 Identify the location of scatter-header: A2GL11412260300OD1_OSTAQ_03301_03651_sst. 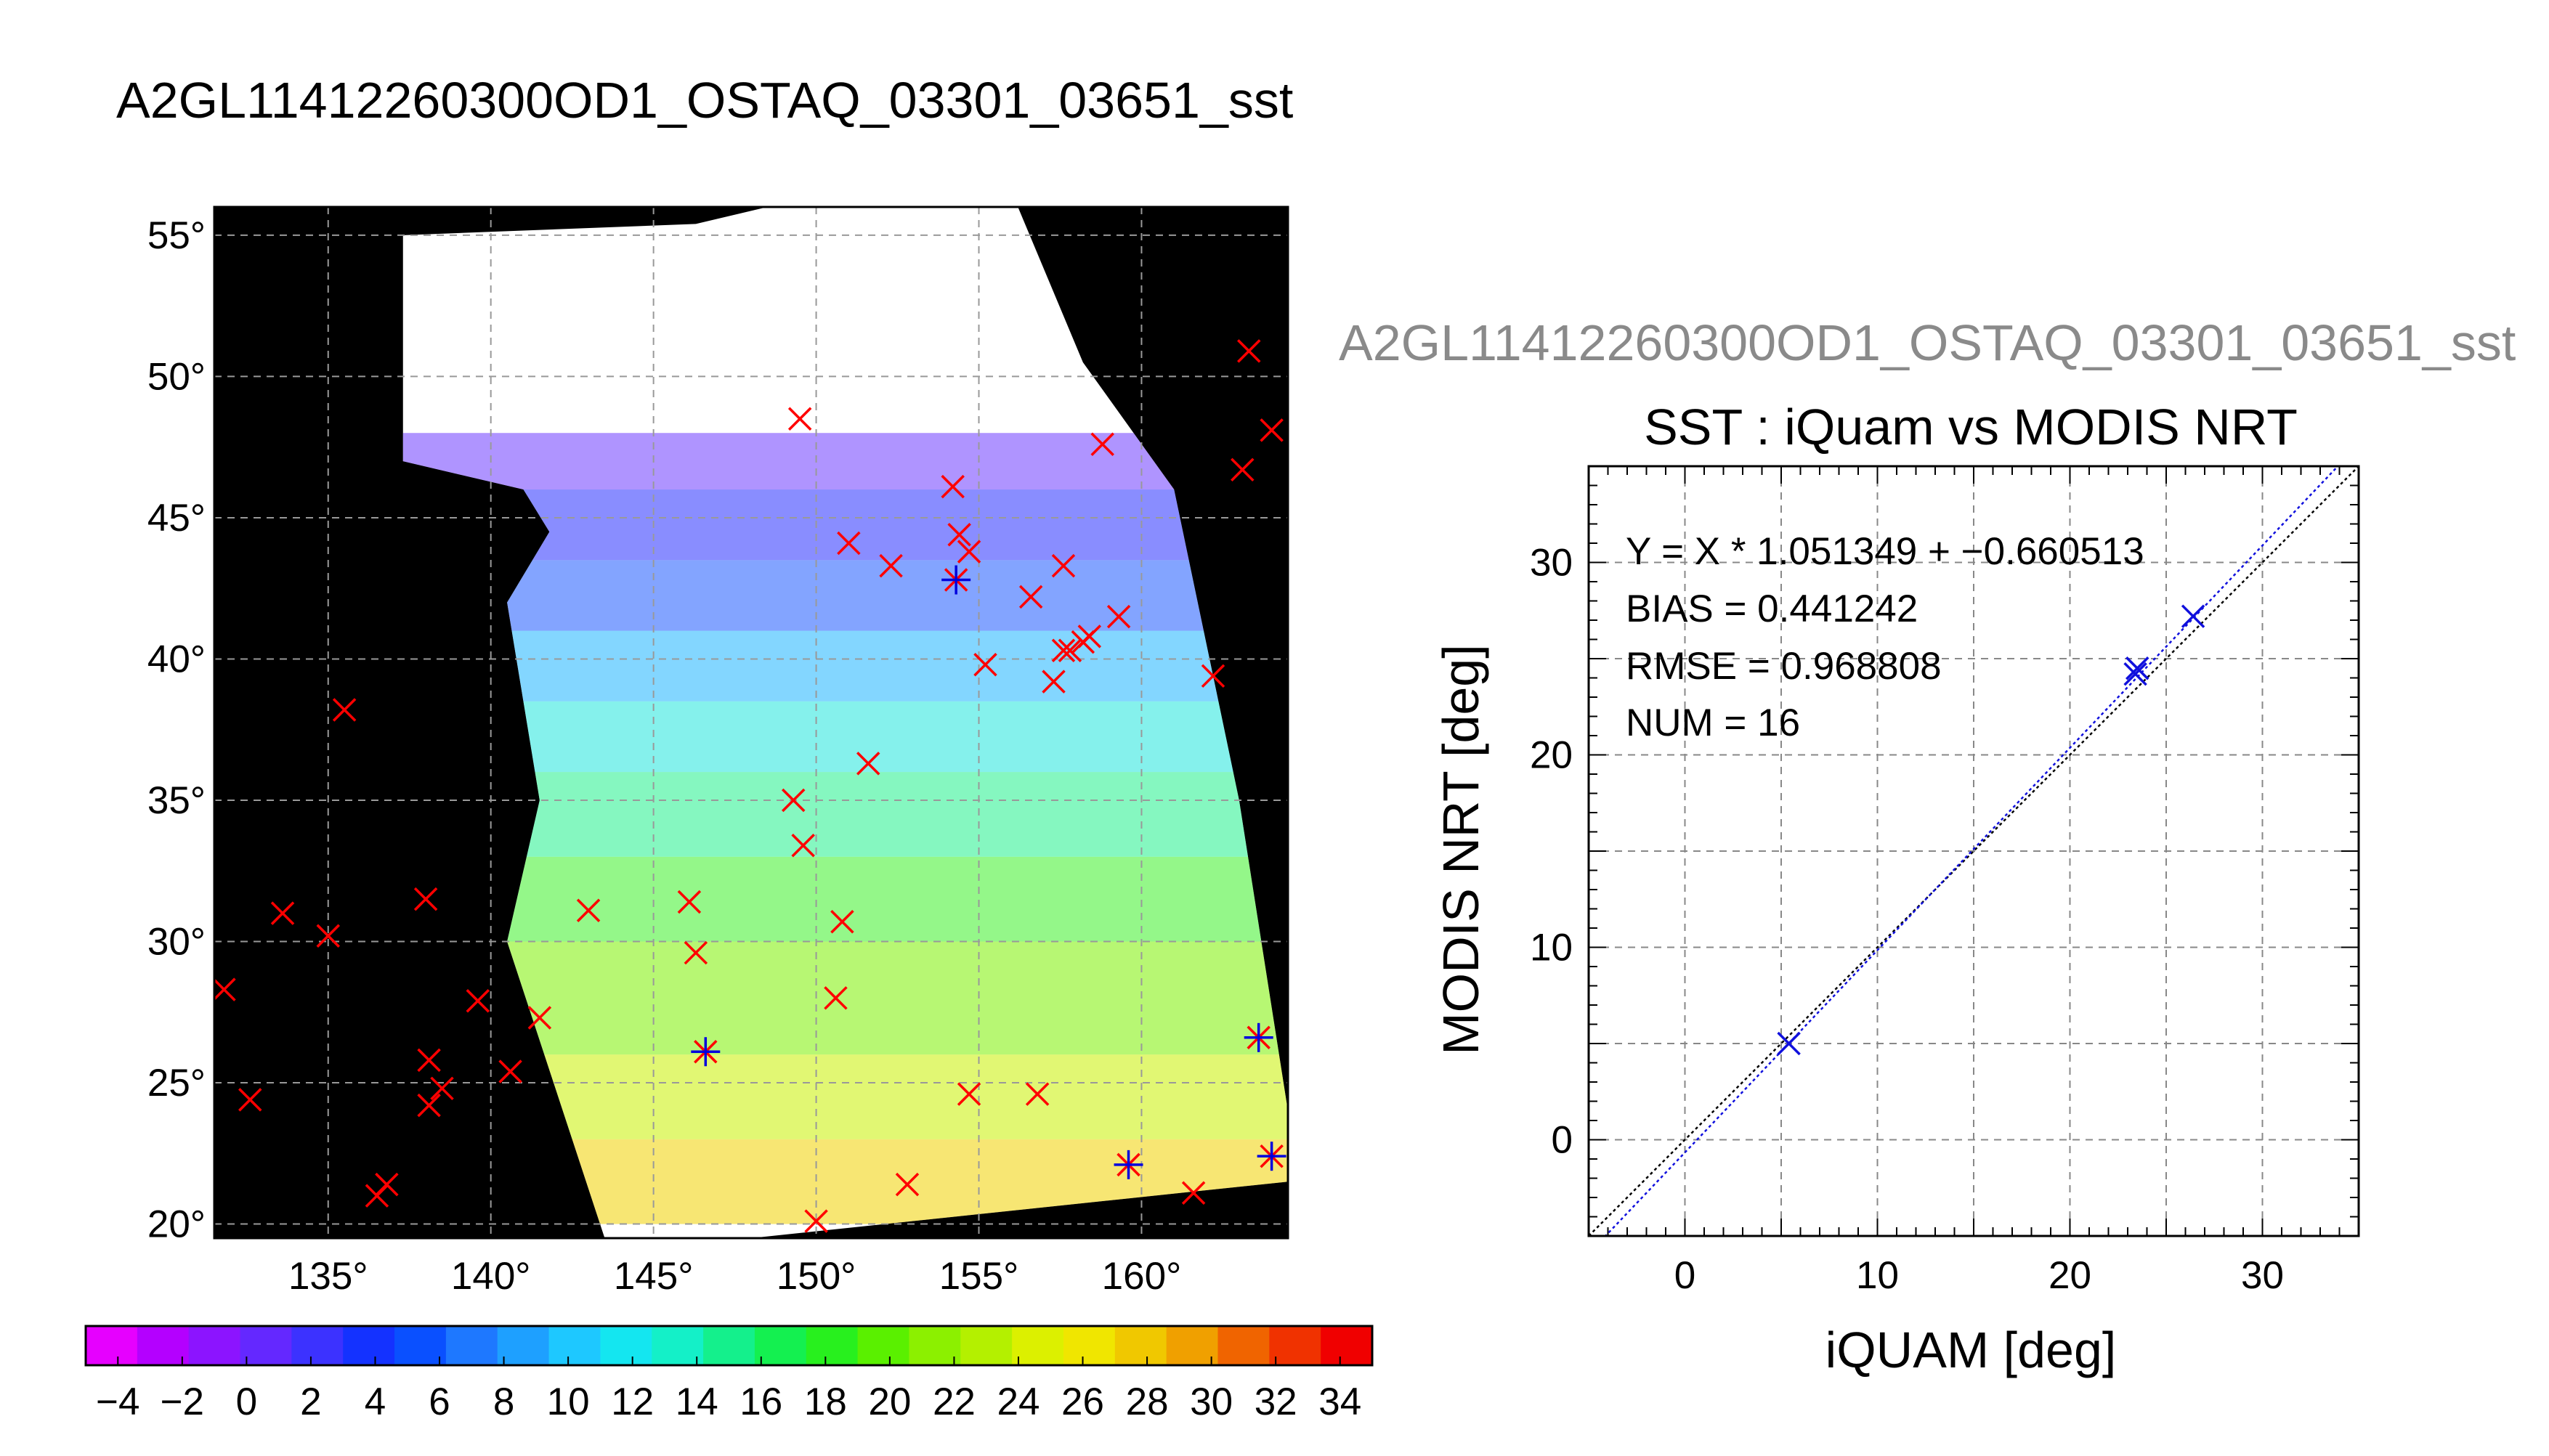
(1928, 343).